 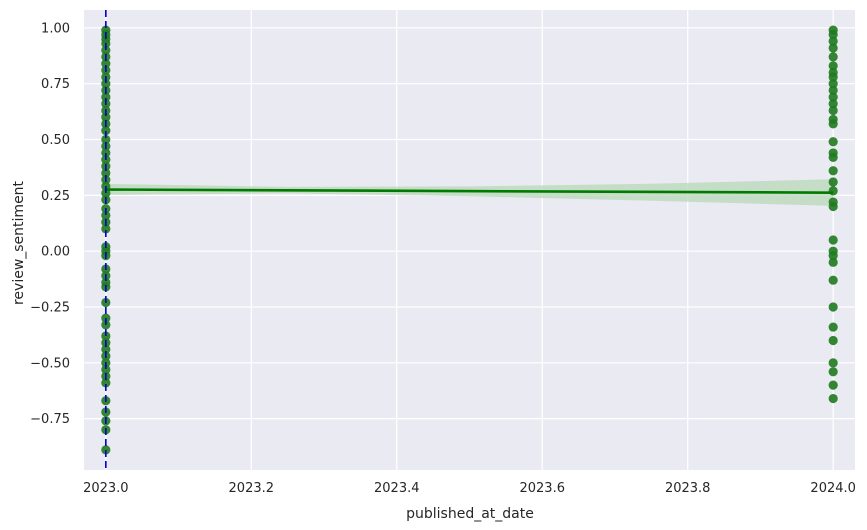 What do you see at coordinates (469, 488) in the screenshot?
I see `x-axis-ticks: 2023.0 2023.2 2023.4 2023.6 2023.8 2024.0` at bounding box center [469, 488].